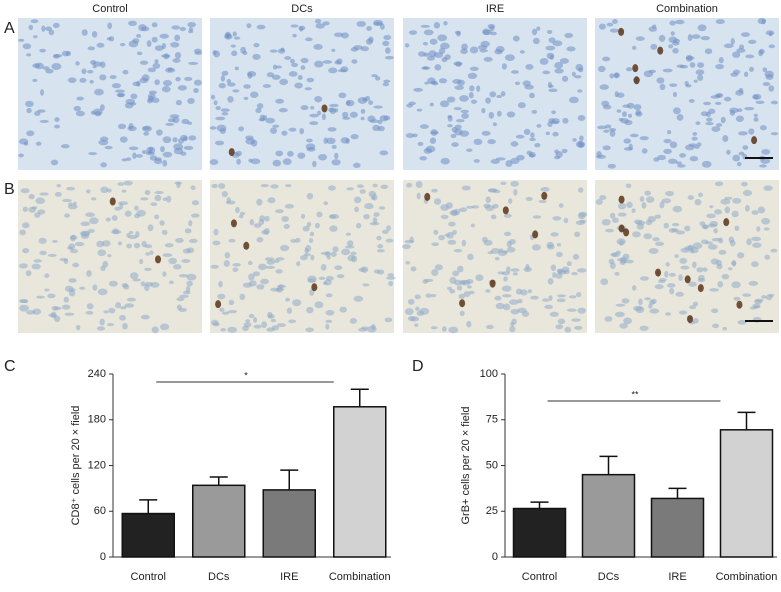  Describe the element at coordinates (495, 557) in the screenshot. I see `y-tick-label: 0` at that location.